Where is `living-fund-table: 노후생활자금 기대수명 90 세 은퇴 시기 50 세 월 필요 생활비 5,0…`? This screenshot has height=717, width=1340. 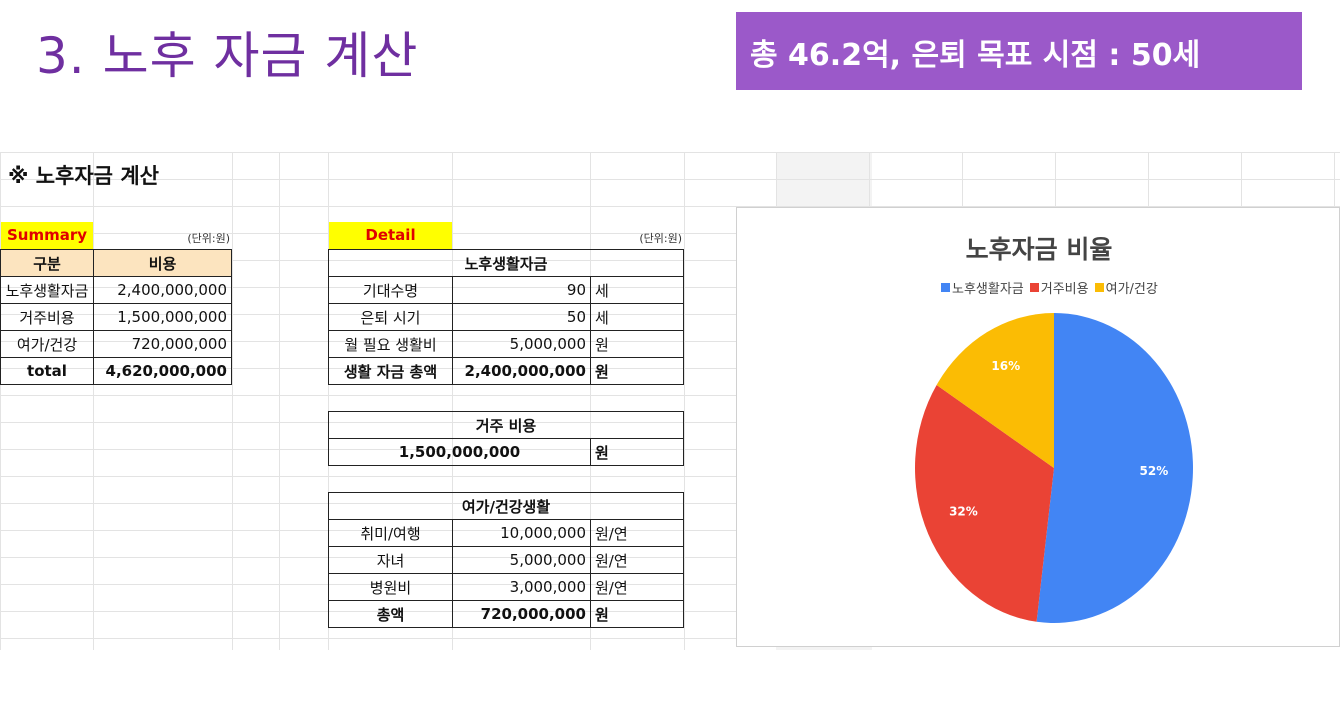 living-fund-table: 노후생활자금 기대수명 90 세 은퇴 시기 50 세 월 필요 생활비 5,0… is located at coordinates (506, 317).